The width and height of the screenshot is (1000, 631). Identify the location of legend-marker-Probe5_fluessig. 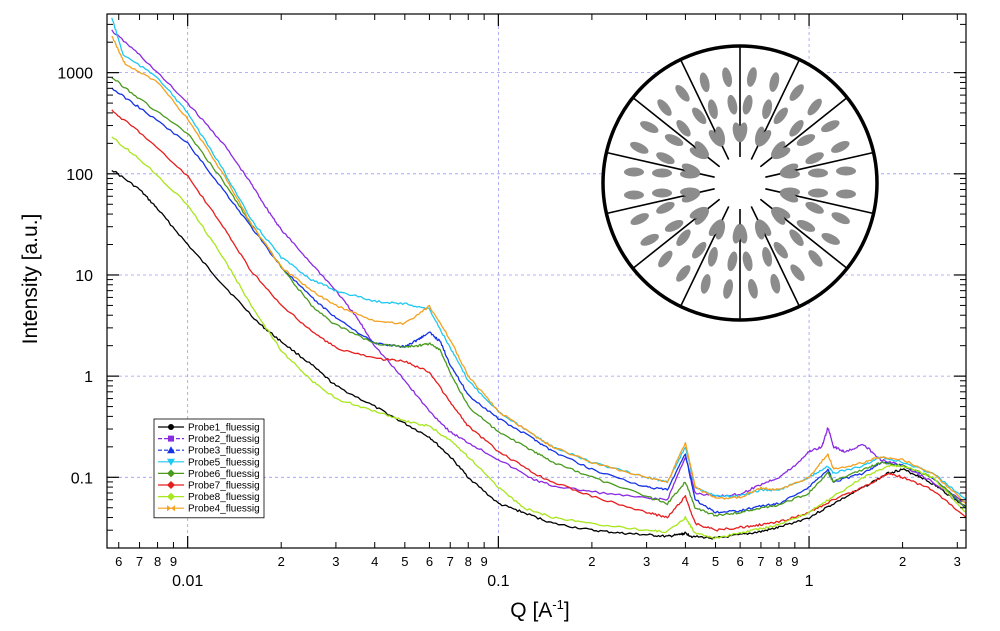
(171, 462).